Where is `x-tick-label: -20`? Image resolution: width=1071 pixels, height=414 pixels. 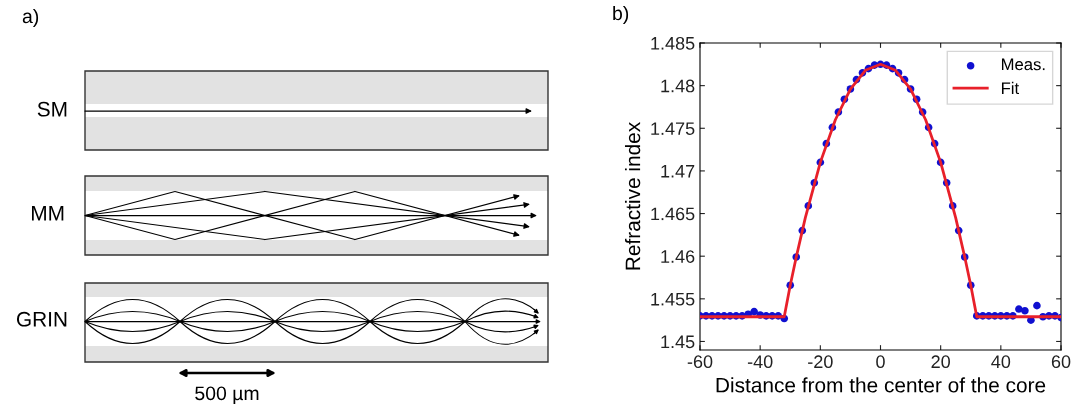
x-tick-label: -20 is located at coordinates (820, 362).